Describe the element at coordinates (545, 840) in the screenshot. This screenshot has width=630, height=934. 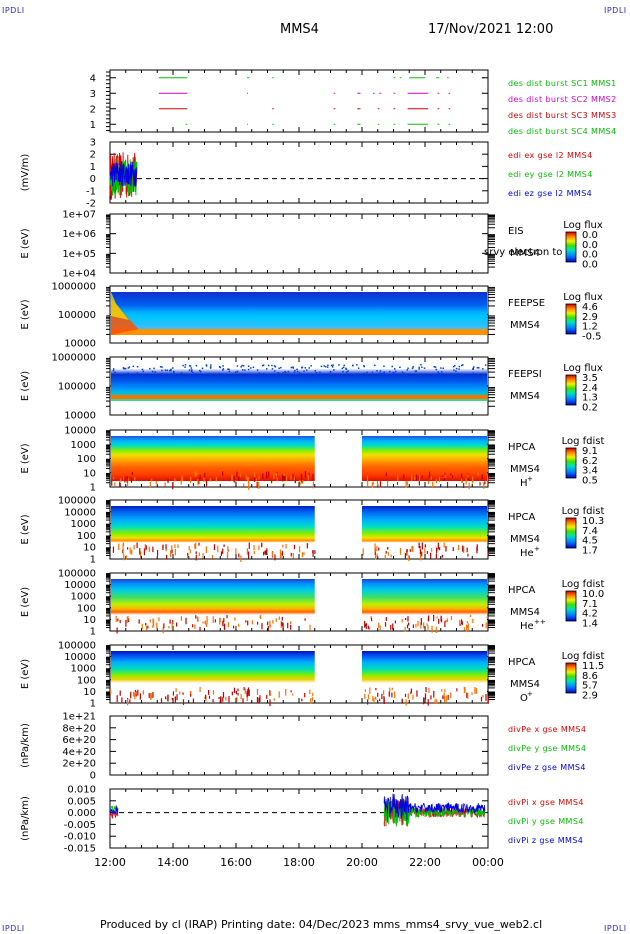
I see `legend-entry: divPi z gse MMS4` at that location.